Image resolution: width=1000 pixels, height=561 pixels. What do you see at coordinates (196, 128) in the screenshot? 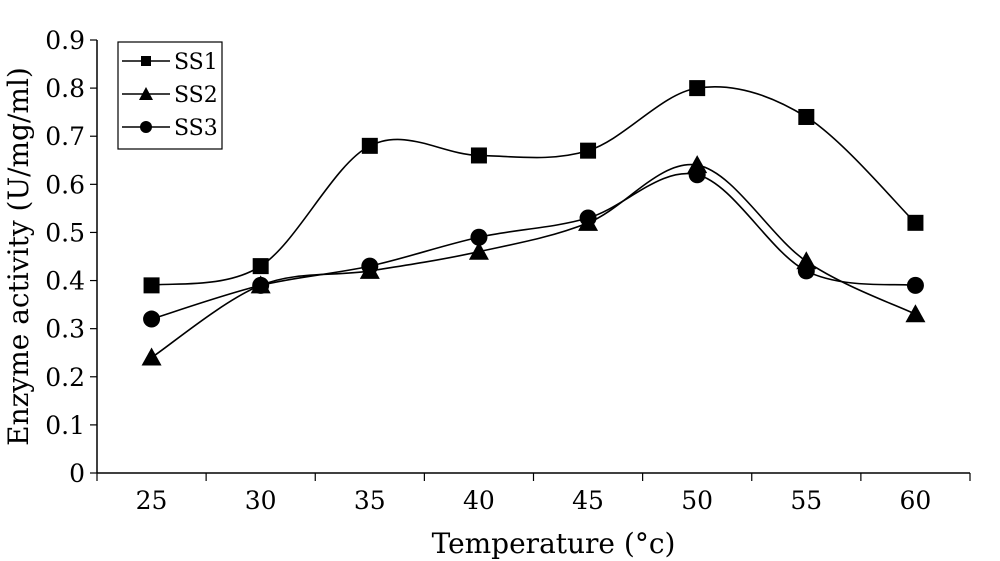
I see `legend-label: SS3` at bounding box center [196, 128].